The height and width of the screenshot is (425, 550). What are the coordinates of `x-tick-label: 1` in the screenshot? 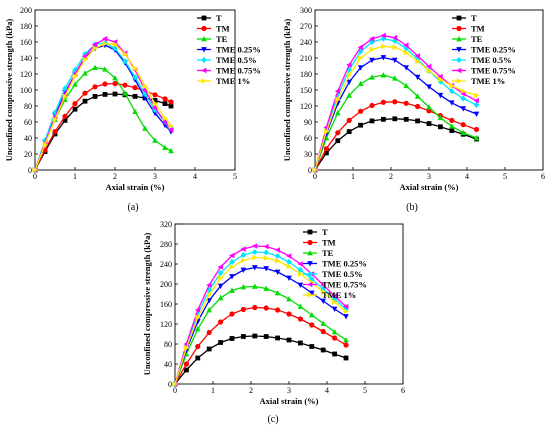 It's located at (213, 390).